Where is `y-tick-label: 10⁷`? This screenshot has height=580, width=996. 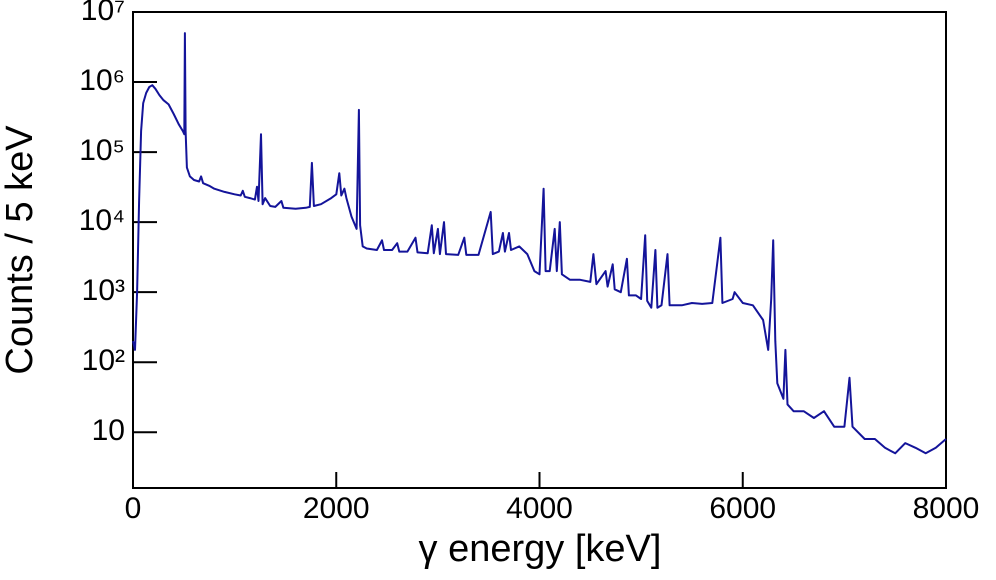 y-tick-label: 10⁷ is located at coordinates (103, 13).